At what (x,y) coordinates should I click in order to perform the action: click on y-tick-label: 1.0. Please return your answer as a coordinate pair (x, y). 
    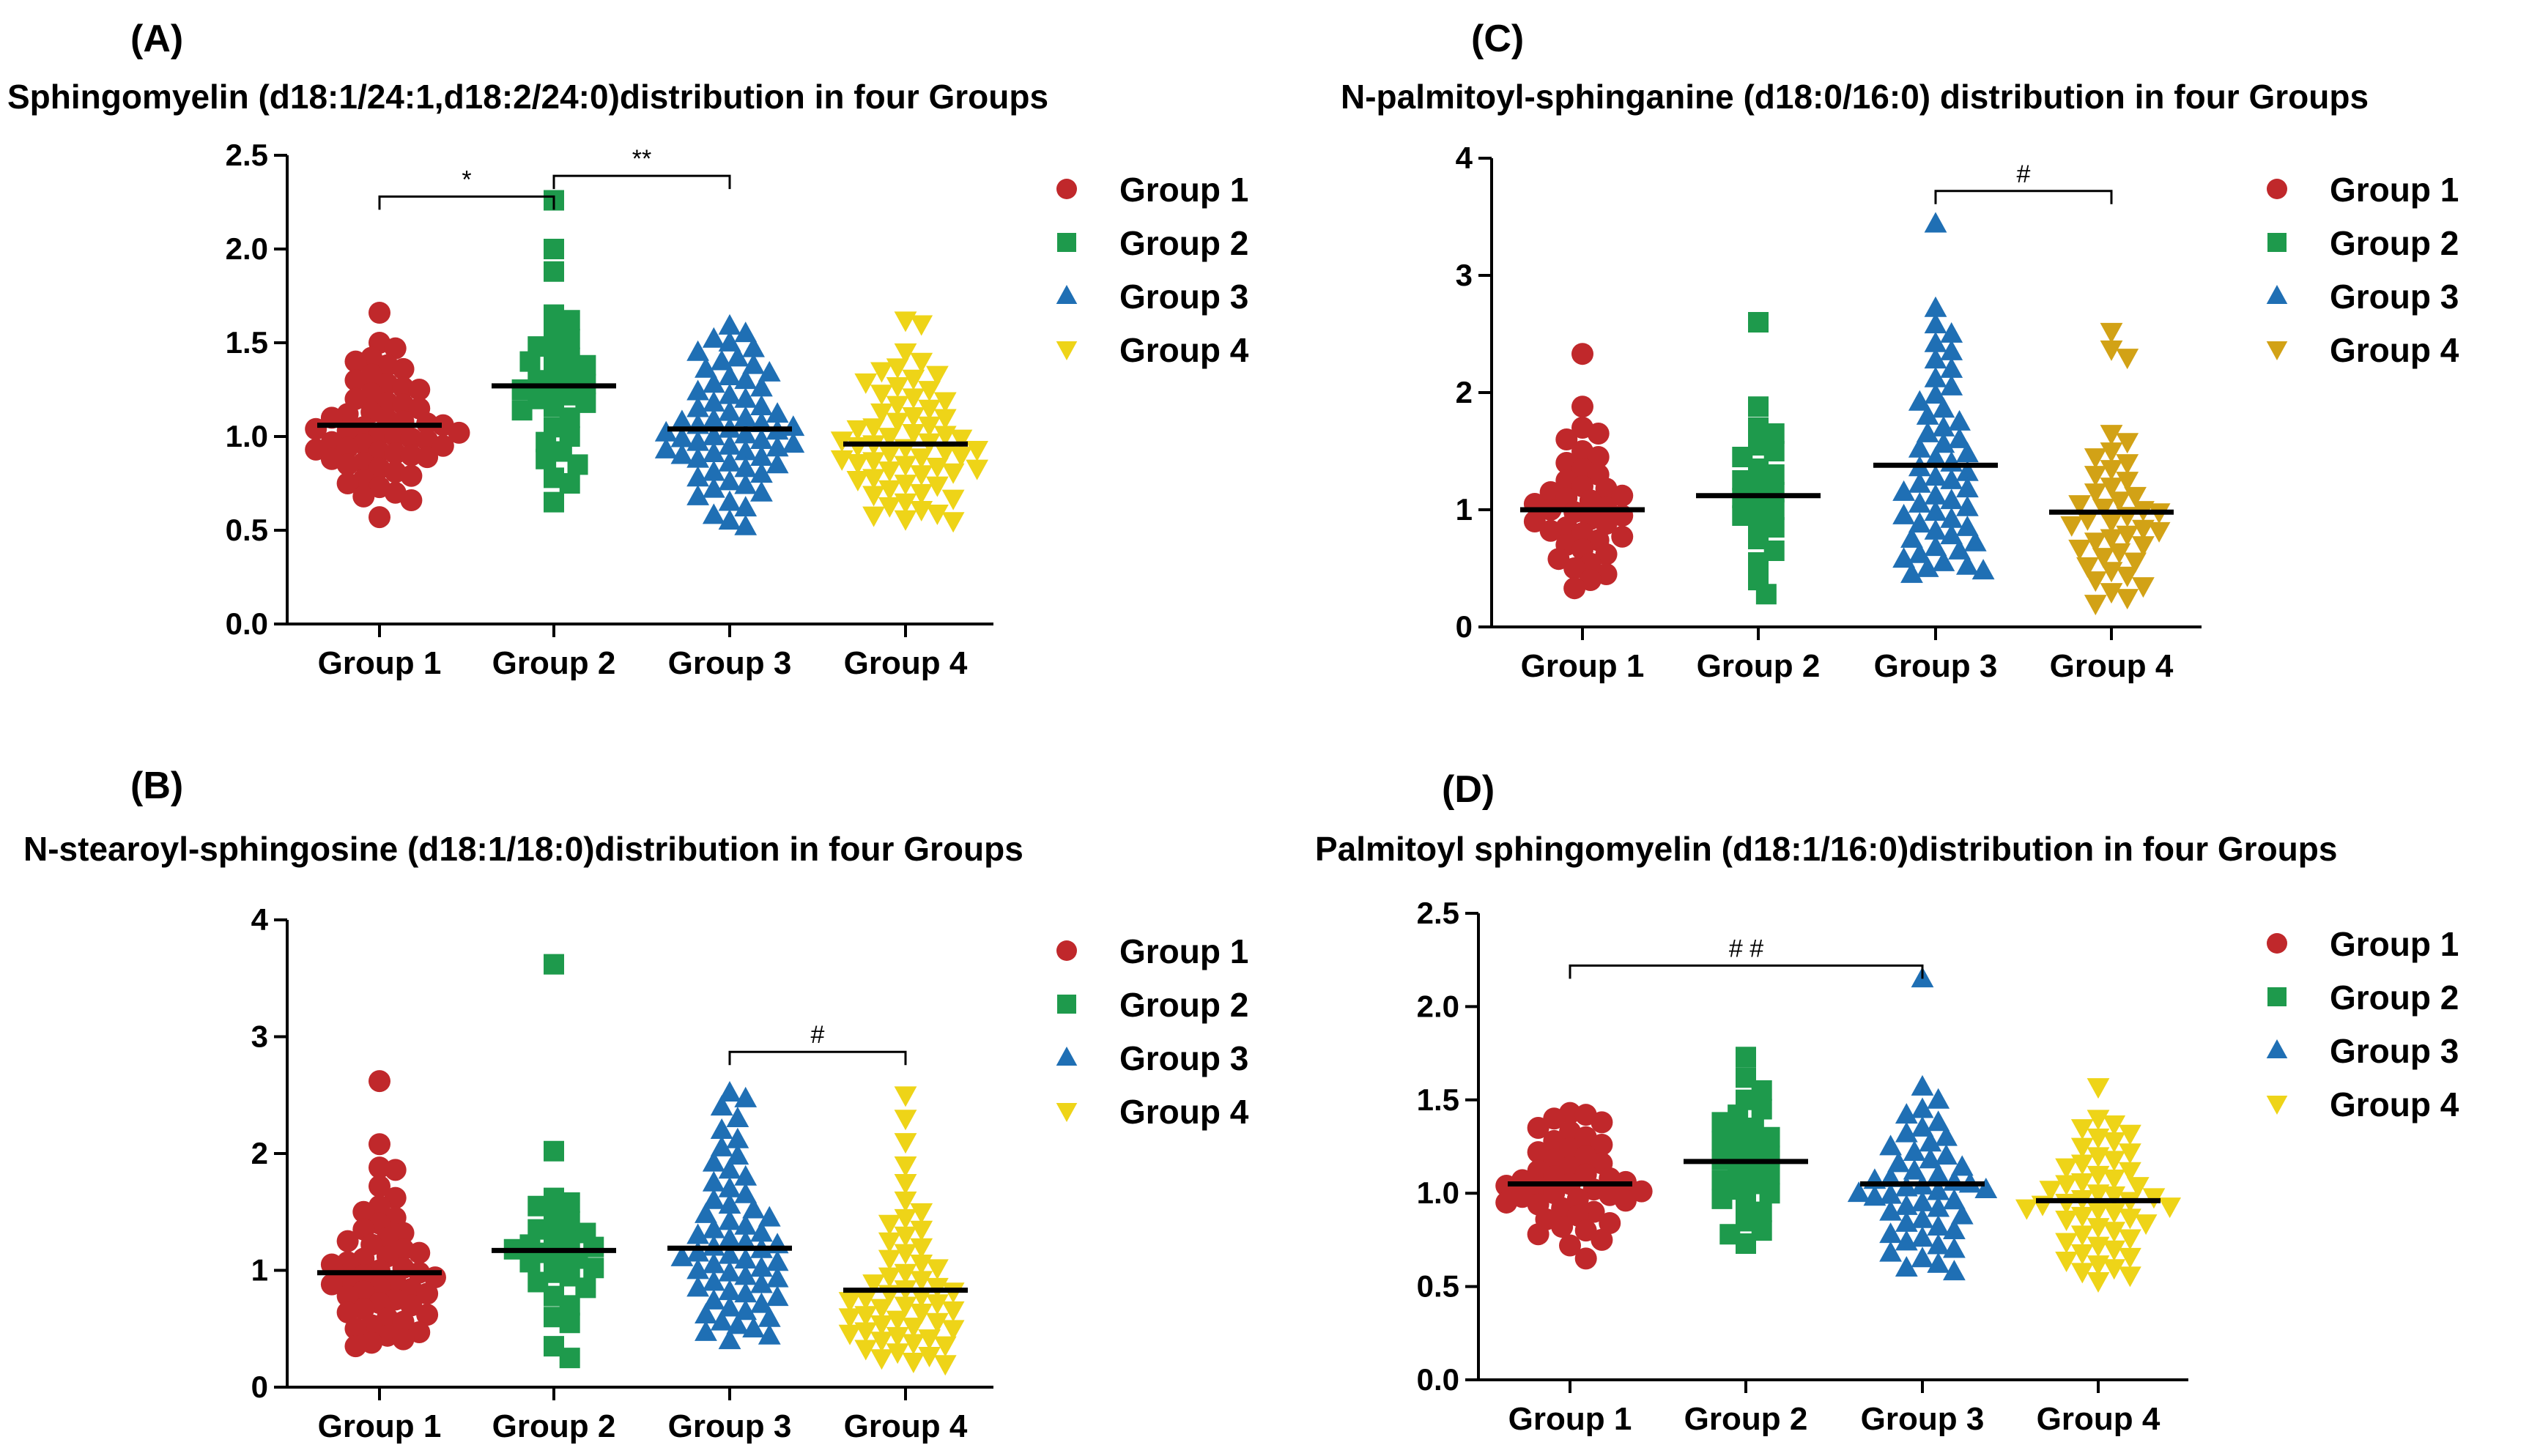
    Looking at the image, I should click on (1438, 1192).